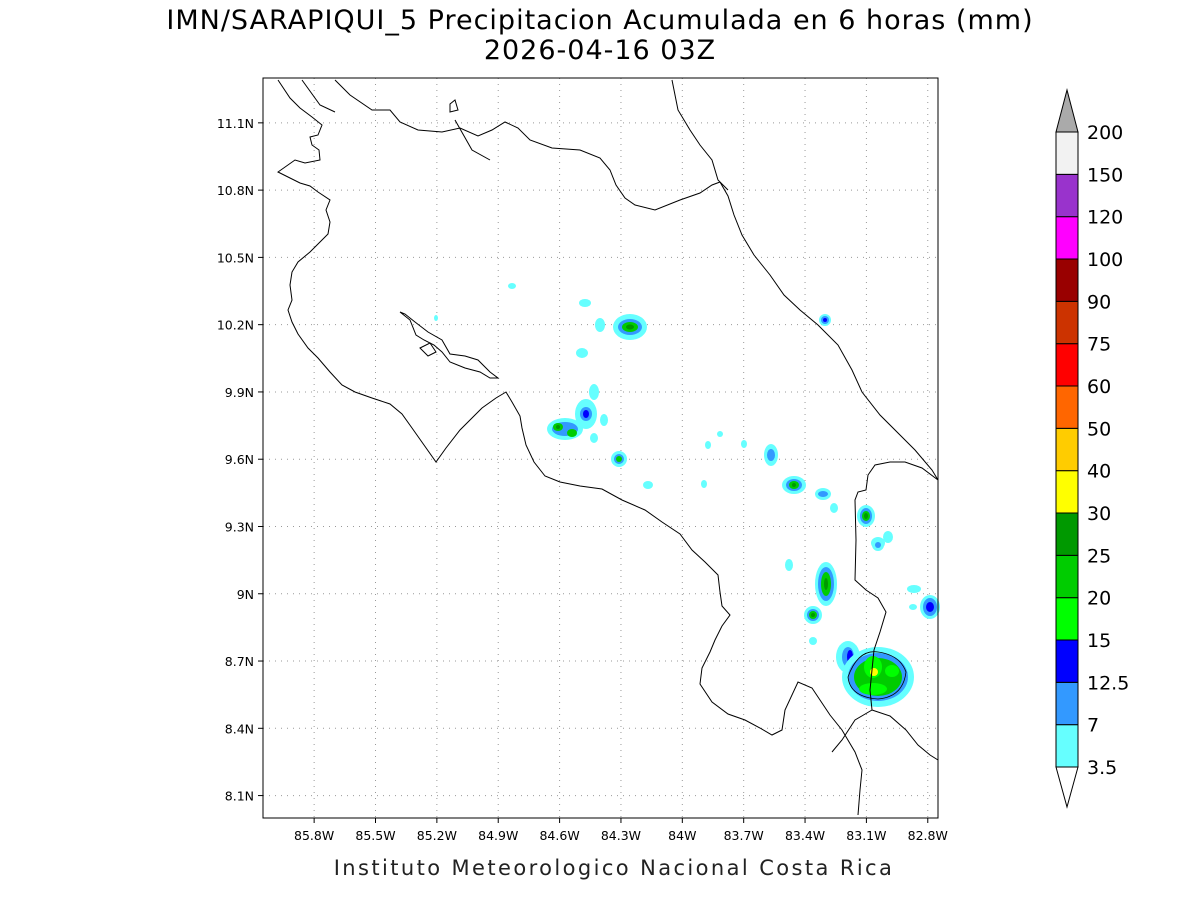 The height and width of the screenshot is (900, 1200). What do you see at coordinates (744, 835) in the screenshot?
I see `x-tick-label: 83.7W` at bounding box center [744, 835].